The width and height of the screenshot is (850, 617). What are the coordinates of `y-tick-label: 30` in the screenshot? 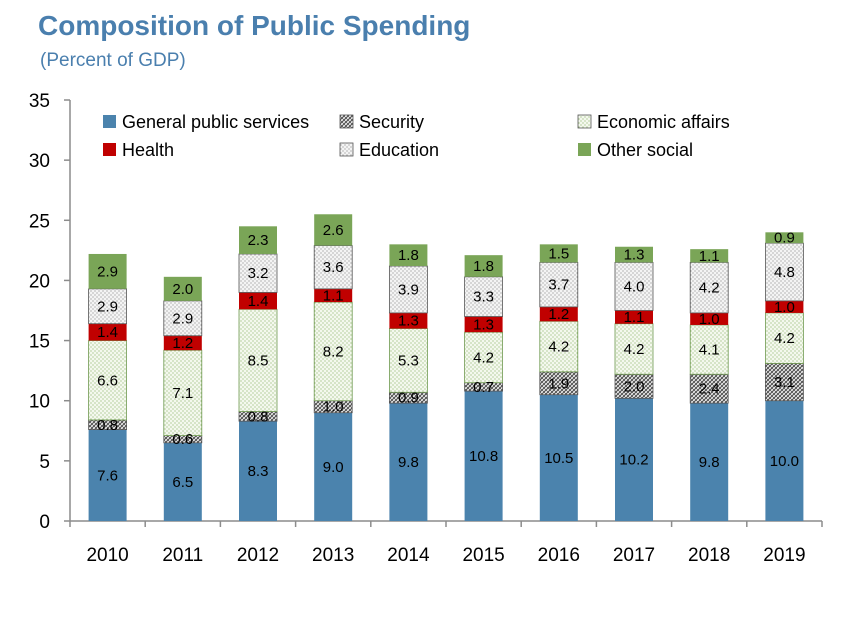 It's located at (39, 161).